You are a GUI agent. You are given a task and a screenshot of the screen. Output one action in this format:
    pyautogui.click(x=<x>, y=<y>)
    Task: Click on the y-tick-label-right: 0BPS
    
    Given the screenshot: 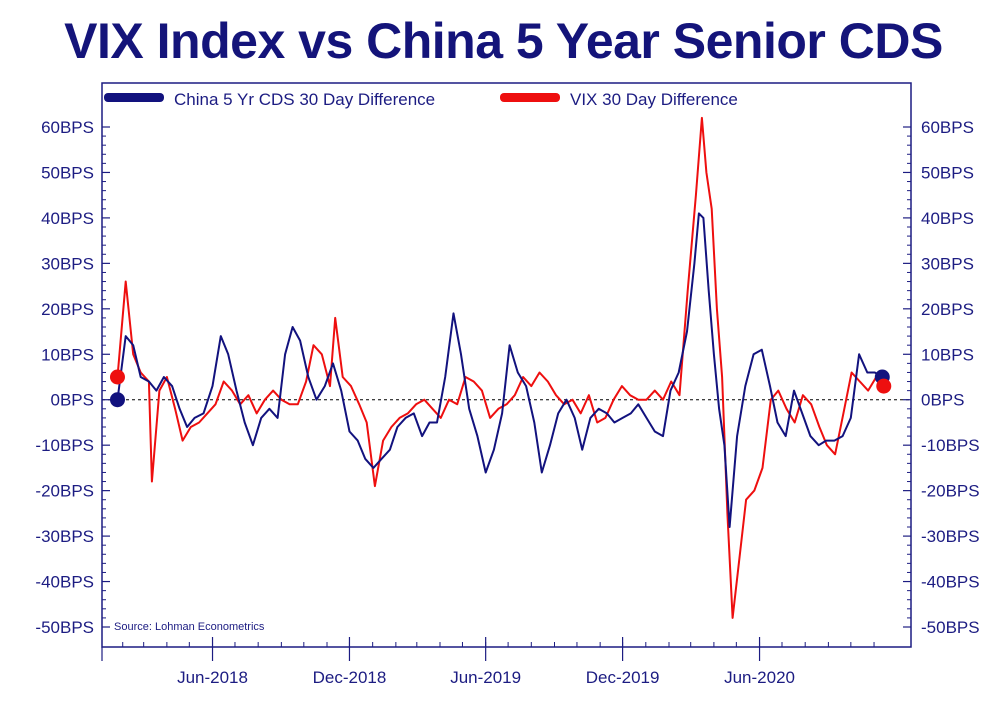 What is the action you would take?
    pyautogui.click(x=942, y=400)
    